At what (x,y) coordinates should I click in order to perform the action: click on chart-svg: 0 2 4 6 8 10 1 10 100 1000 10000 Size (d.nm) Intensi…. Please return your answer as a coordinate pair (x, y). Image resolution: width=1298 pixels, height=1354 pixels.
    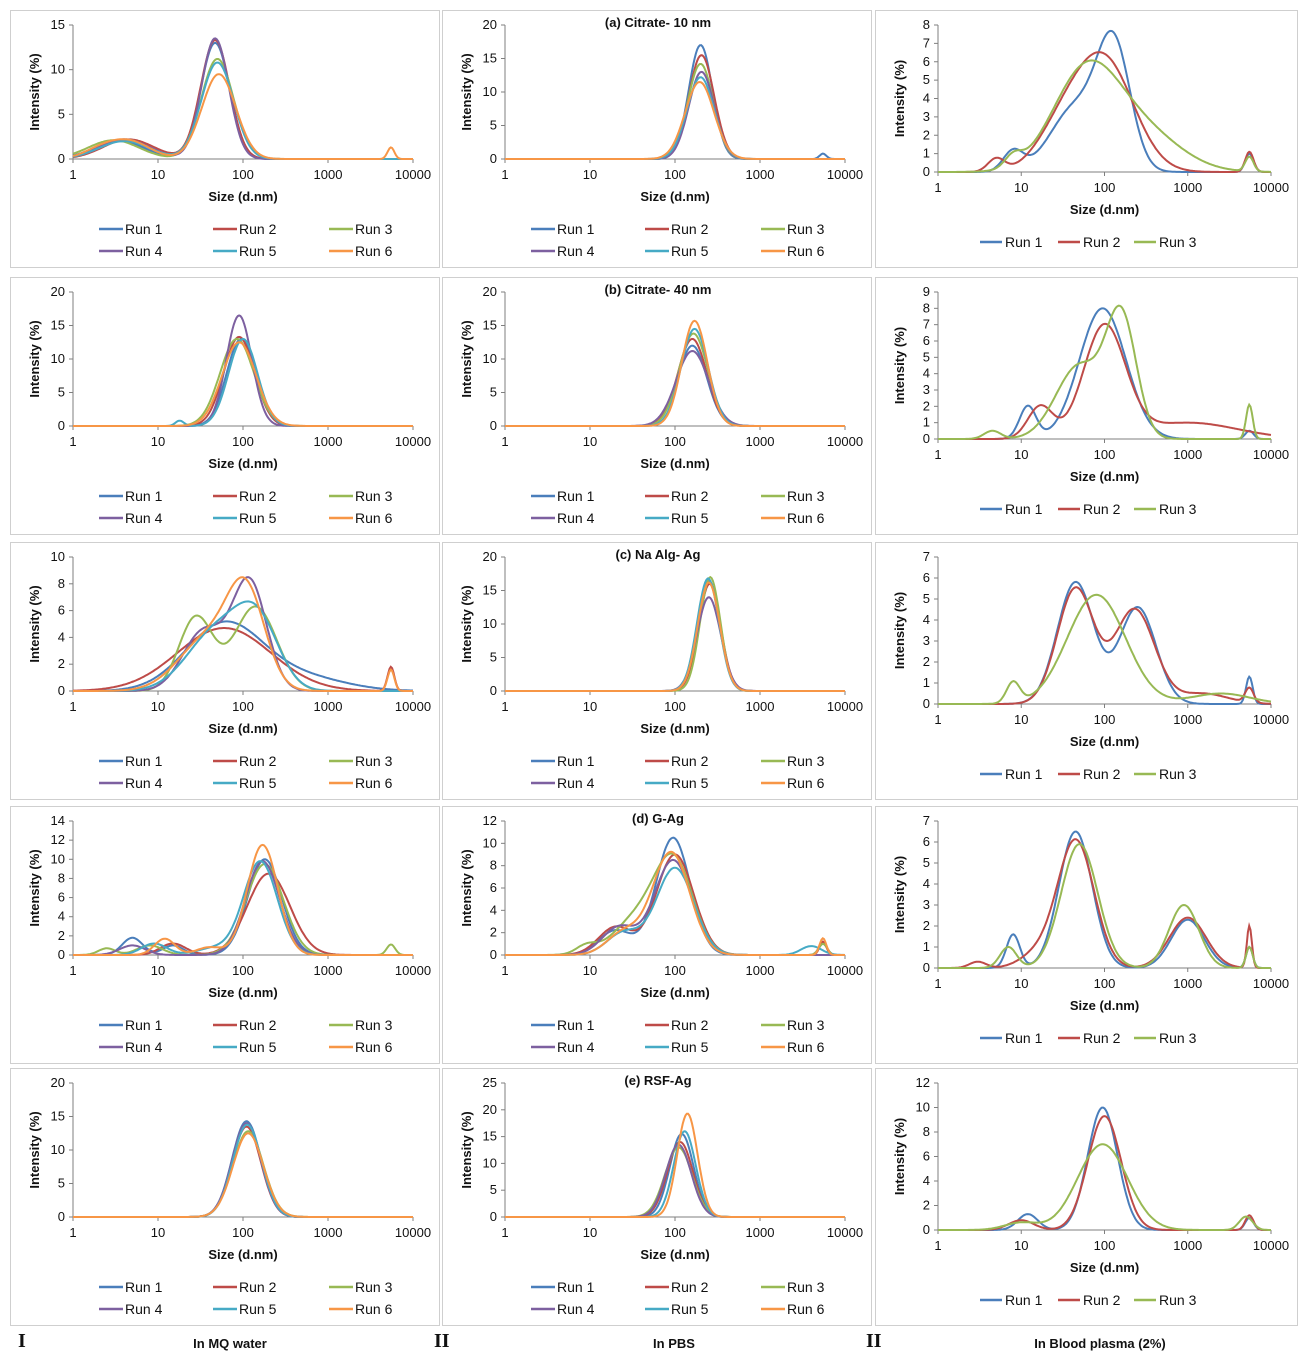
    Looking at the image, I should click on (229, 670).